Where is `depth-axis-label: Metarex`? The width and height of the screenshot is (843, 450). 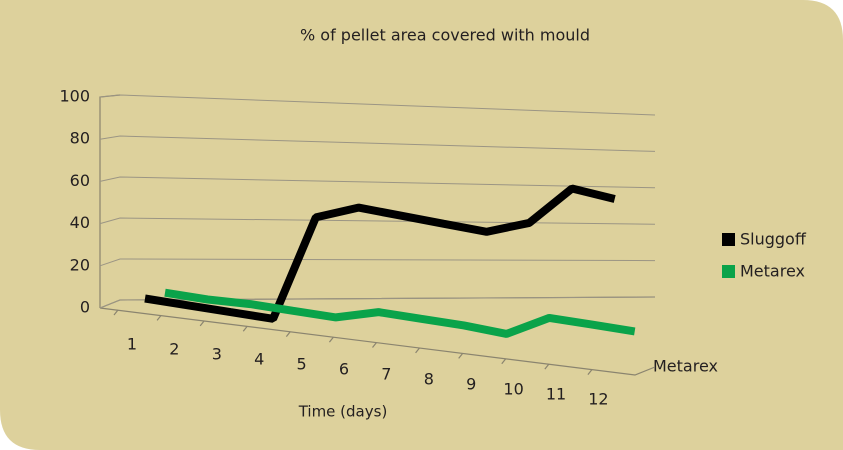
depth-axis-label: Metarex is located at coordinates (685, 366).